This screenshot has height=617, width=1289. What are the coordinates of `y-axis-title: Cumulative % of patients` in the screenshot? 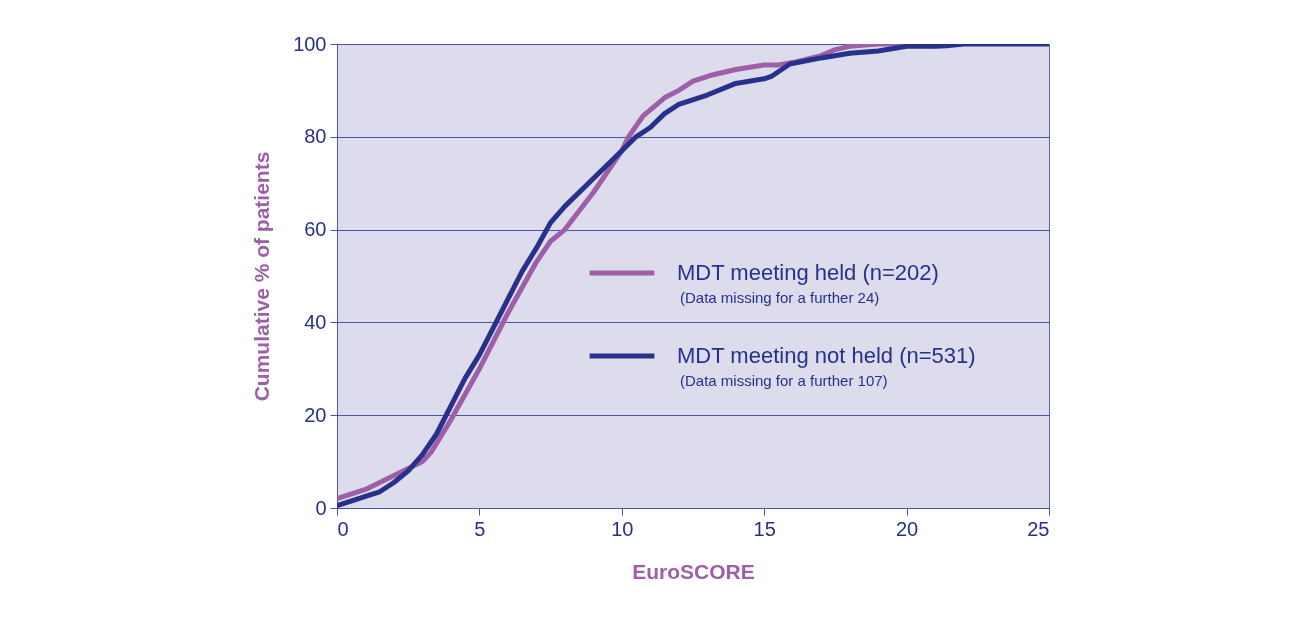 It's located at (262, 276).